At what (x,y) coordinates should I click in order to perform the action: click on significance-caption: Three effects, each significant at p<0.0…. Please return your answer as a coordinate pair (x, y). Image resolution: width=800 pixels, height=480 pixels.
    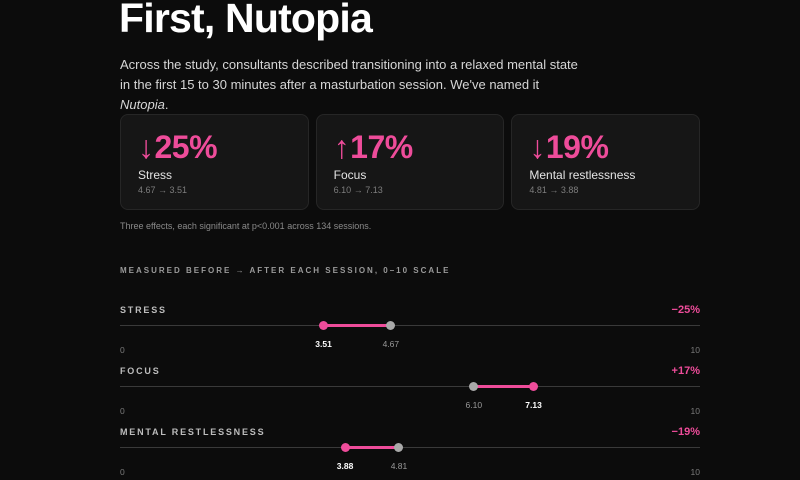
    Looking at the image, I should click on (246, 226).